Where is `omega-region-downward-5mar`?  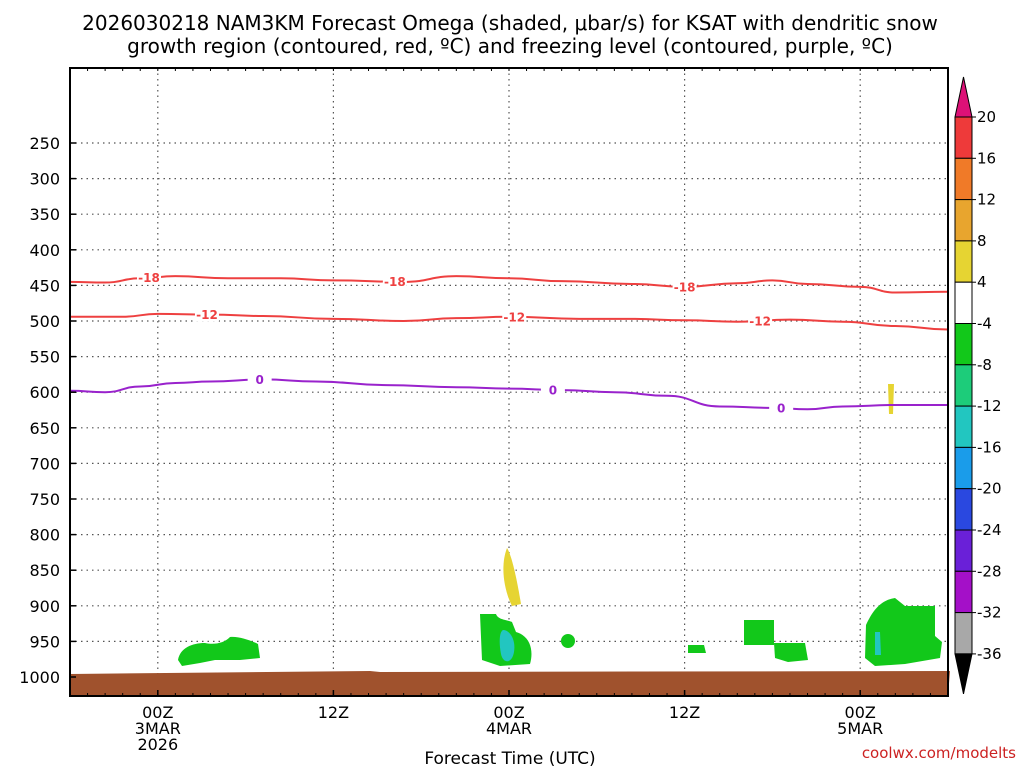
omega-region-downward-5mar is located at coordinates (891, 399).